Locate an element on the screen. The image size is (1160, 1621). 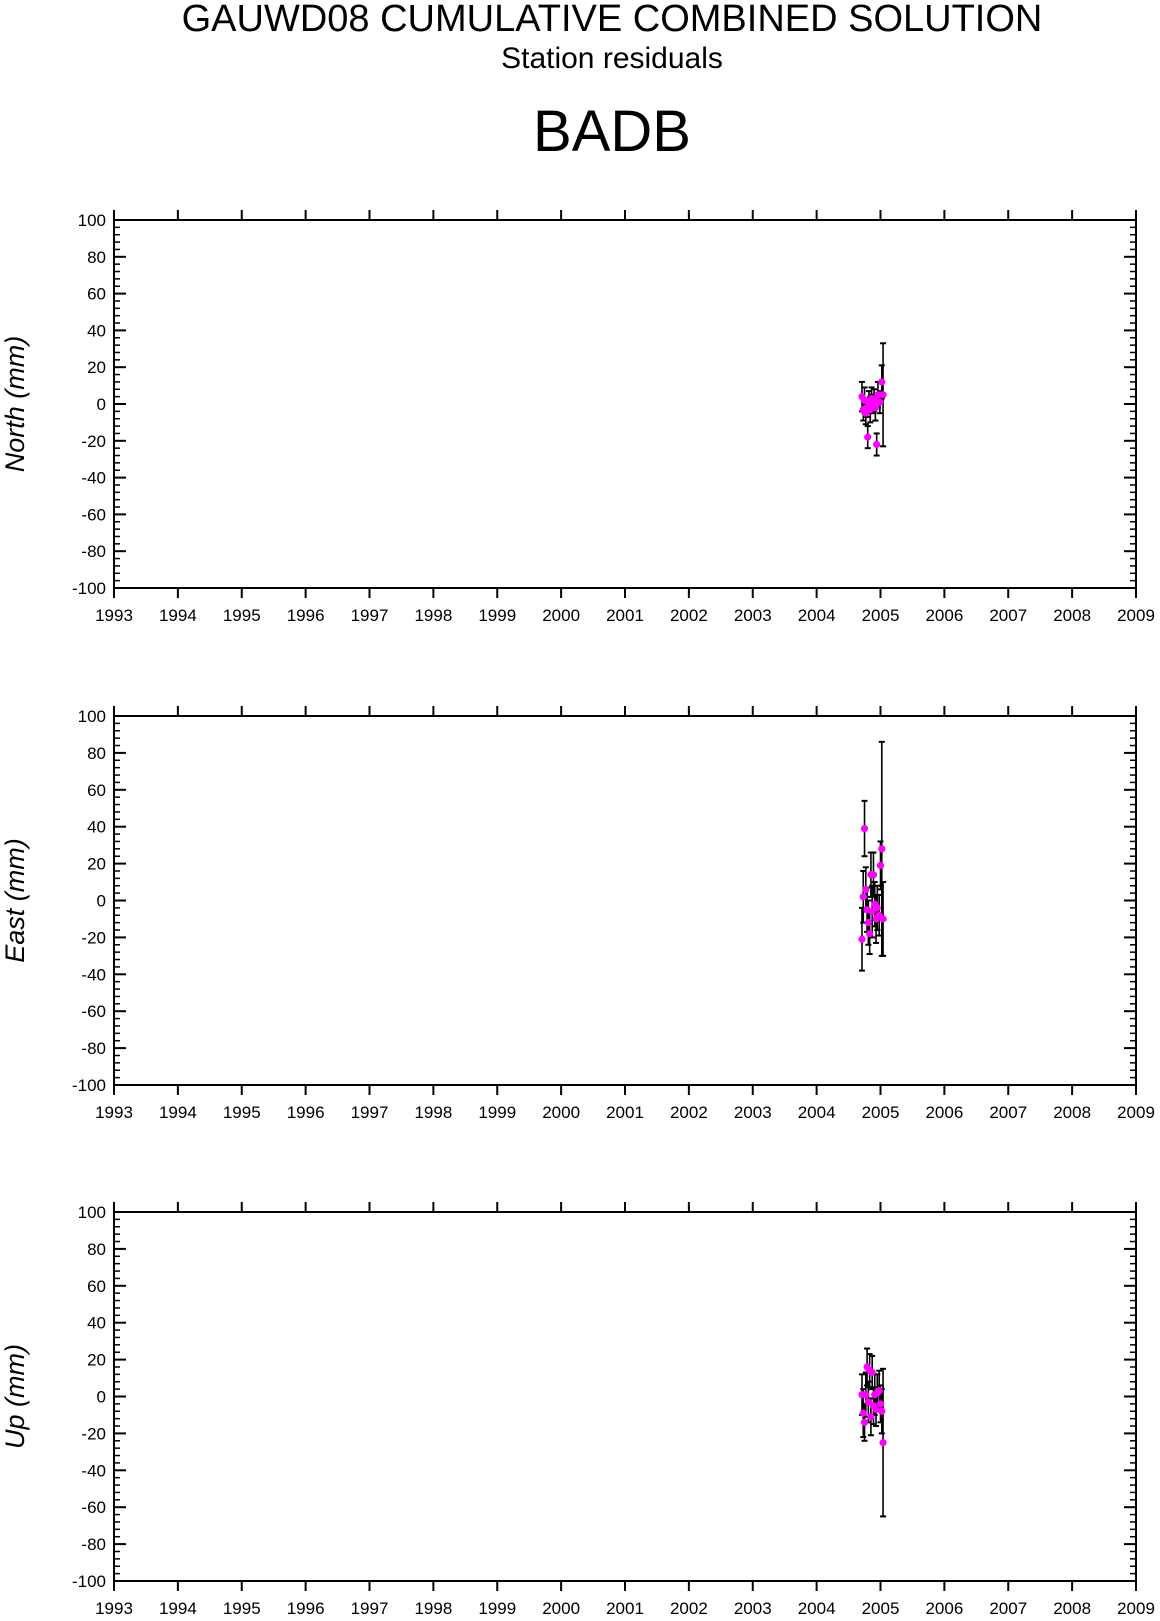
x-tick-label: 1998 is located at coordinates (433, 1608).